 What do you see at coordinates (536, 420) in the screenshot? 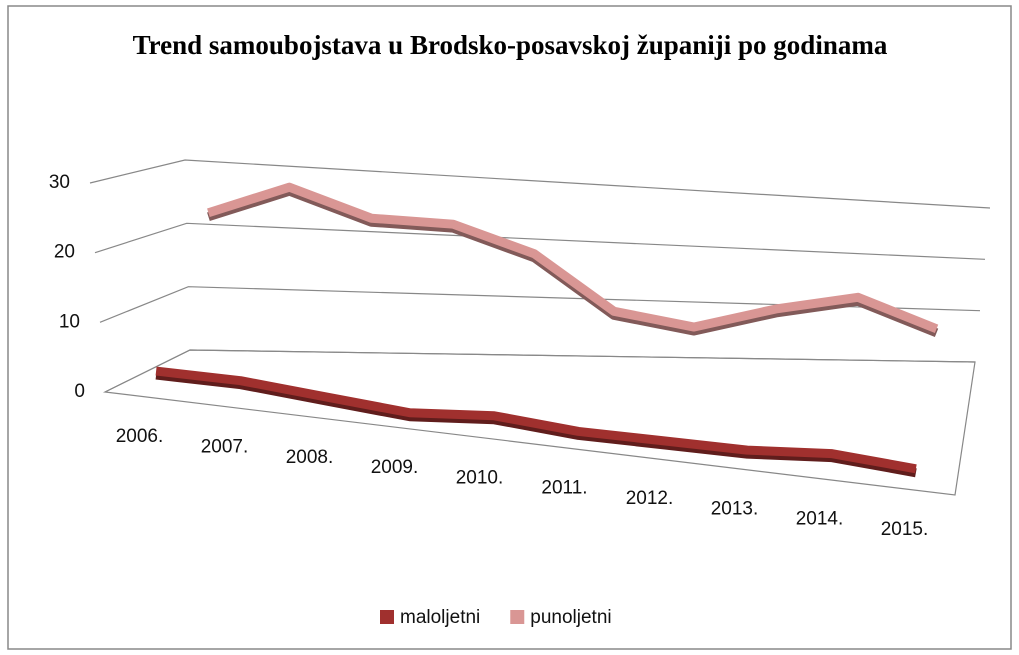
I see `series-line` at bounding box center [536, 420].